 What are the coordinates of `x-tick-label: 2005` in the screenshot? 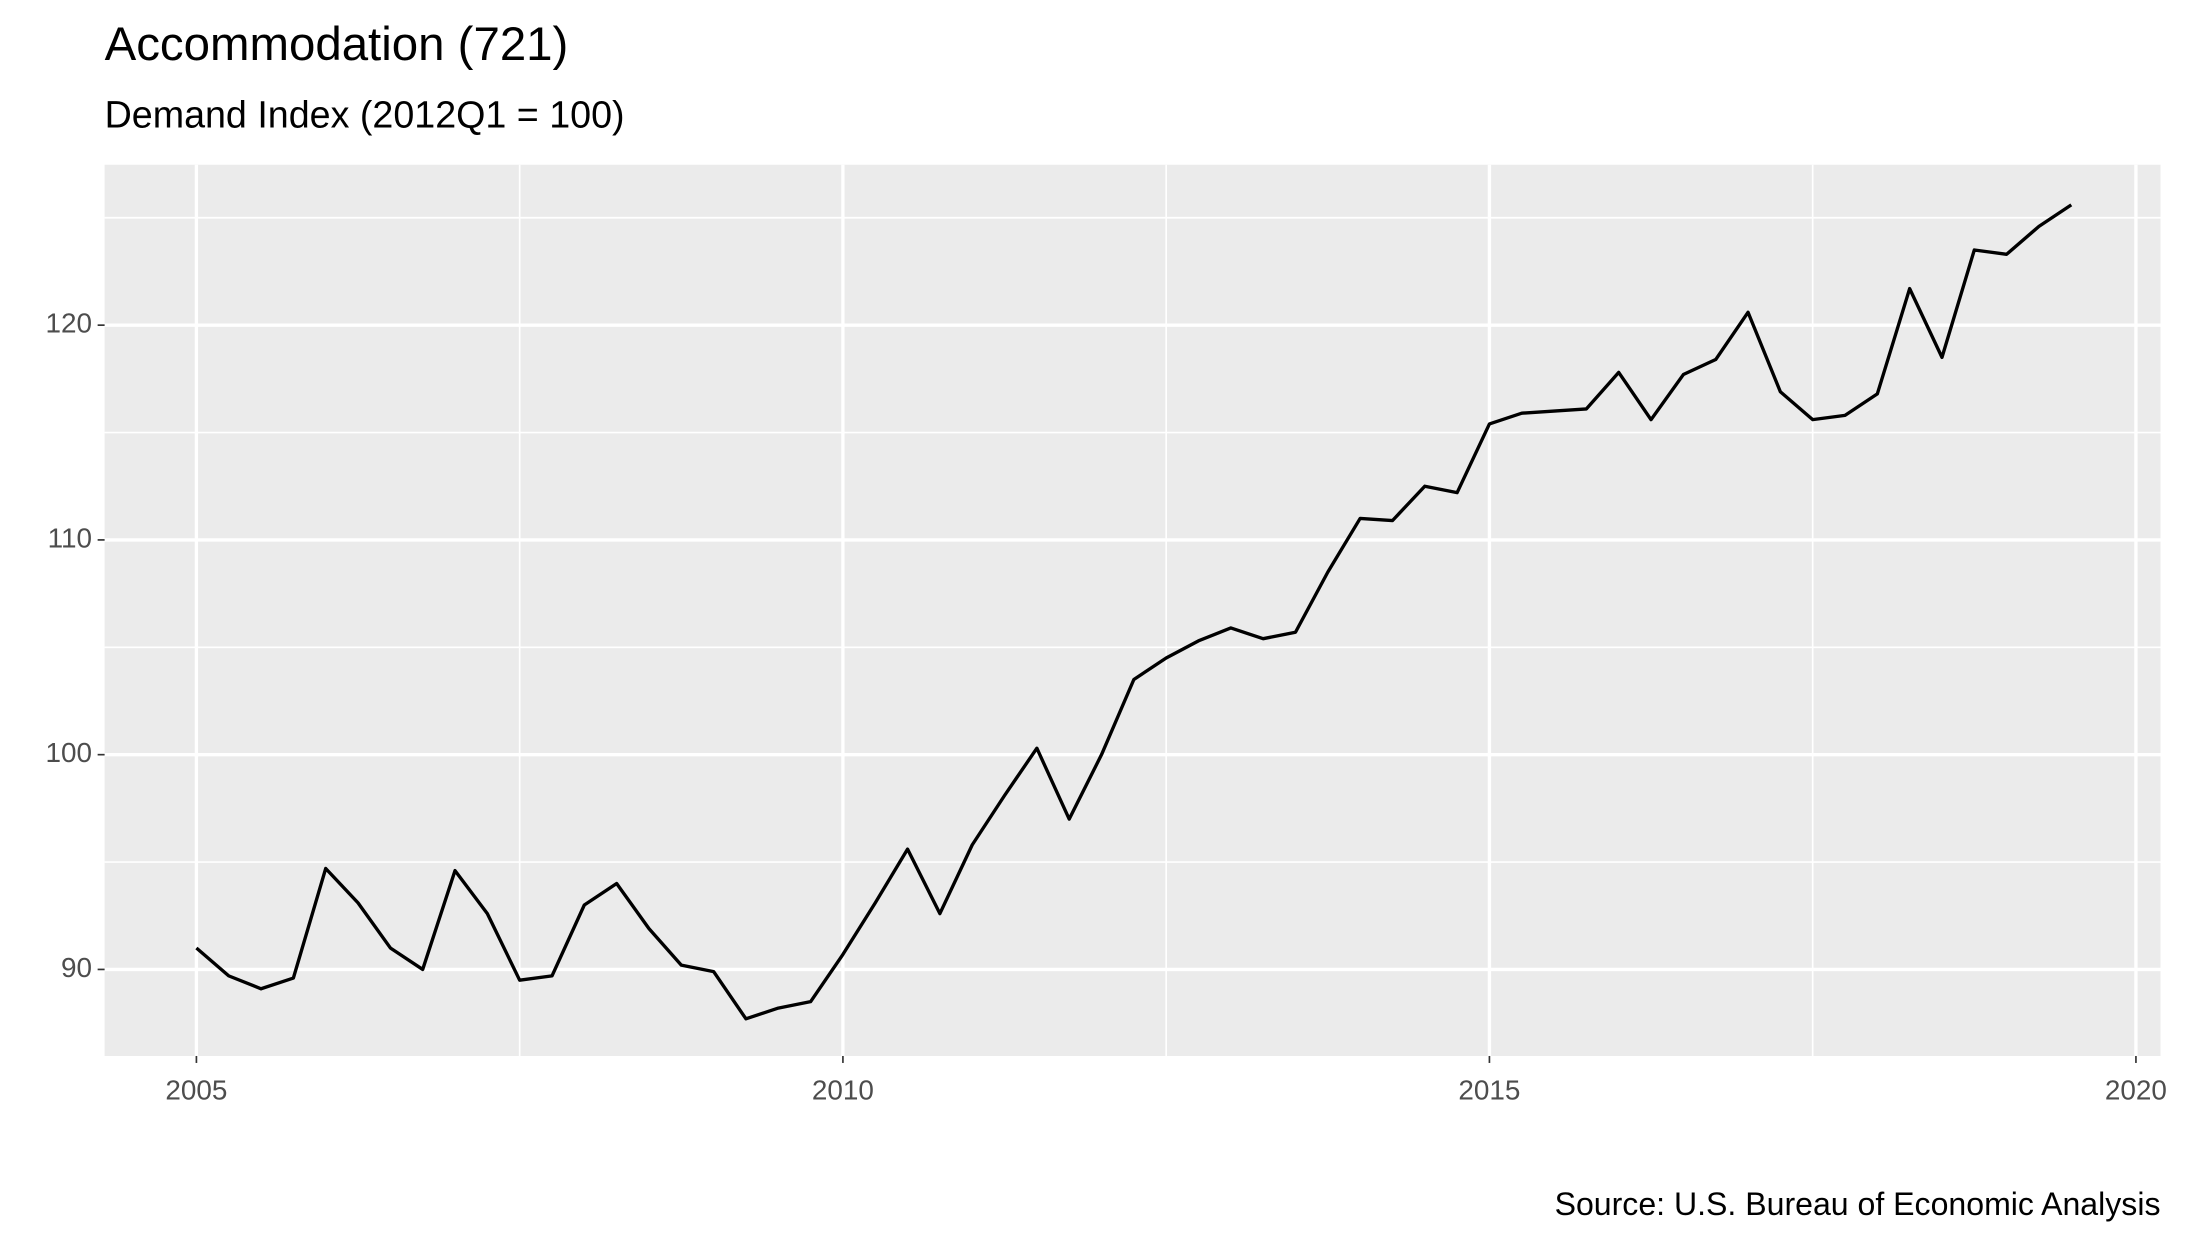 It's located at (196, 1090).